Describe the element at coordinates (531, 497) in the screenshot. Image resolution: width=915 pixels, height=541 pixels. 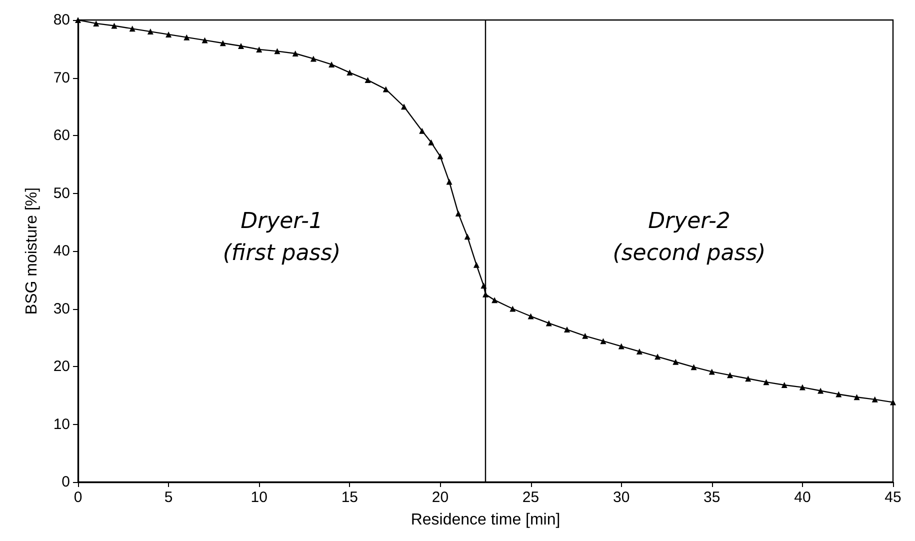
I see `x-tick-label: 25` at that location.